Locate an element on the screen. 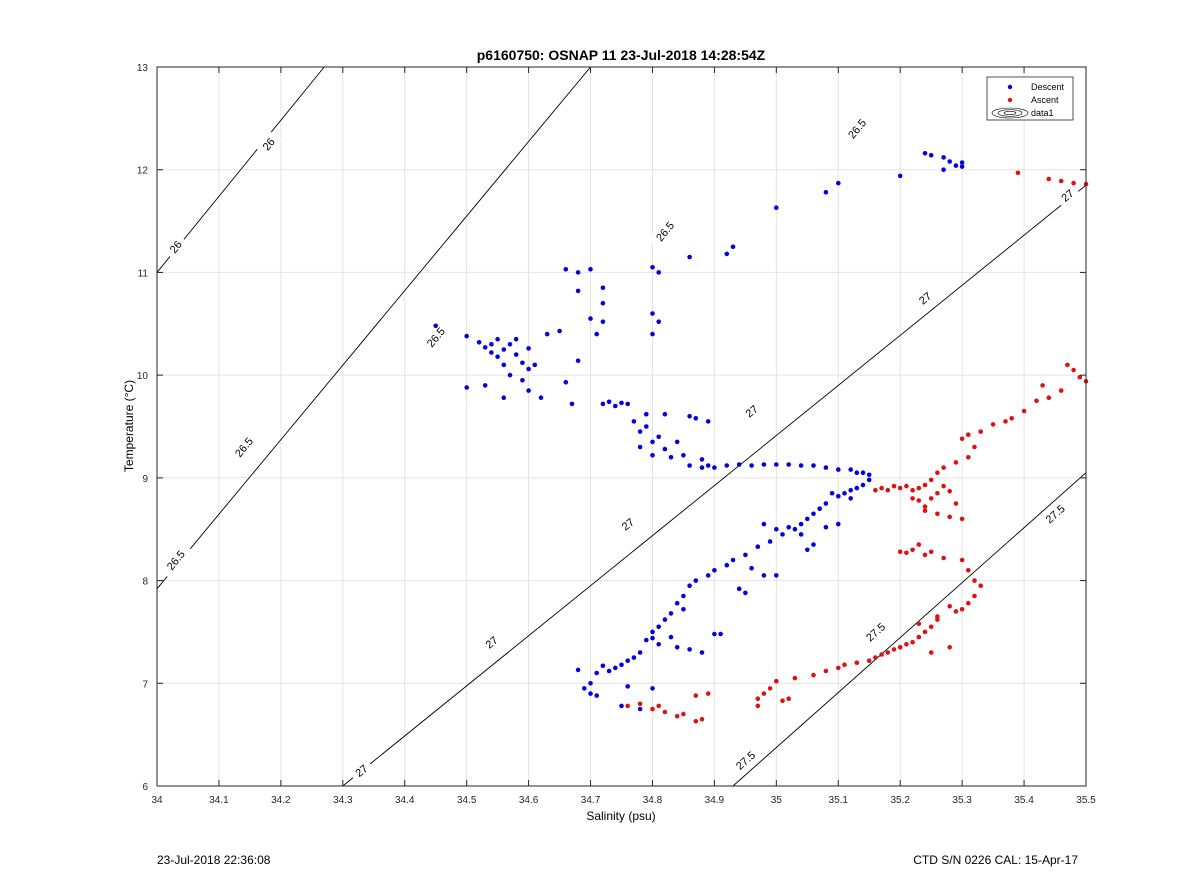 This screenshot has width=1200, height=885. contour-label-text: 26 is located at coordinates (269, 144).